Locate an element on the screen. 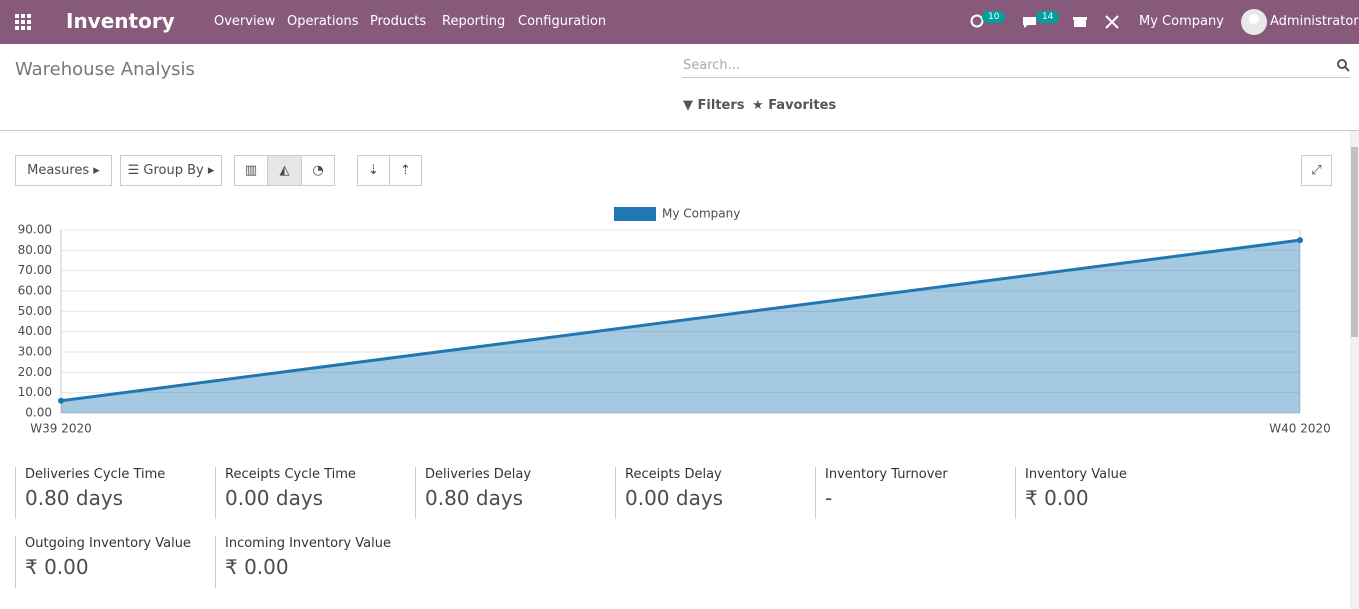  y-tick-label: 90.00 is located at coordinates (35, 230).